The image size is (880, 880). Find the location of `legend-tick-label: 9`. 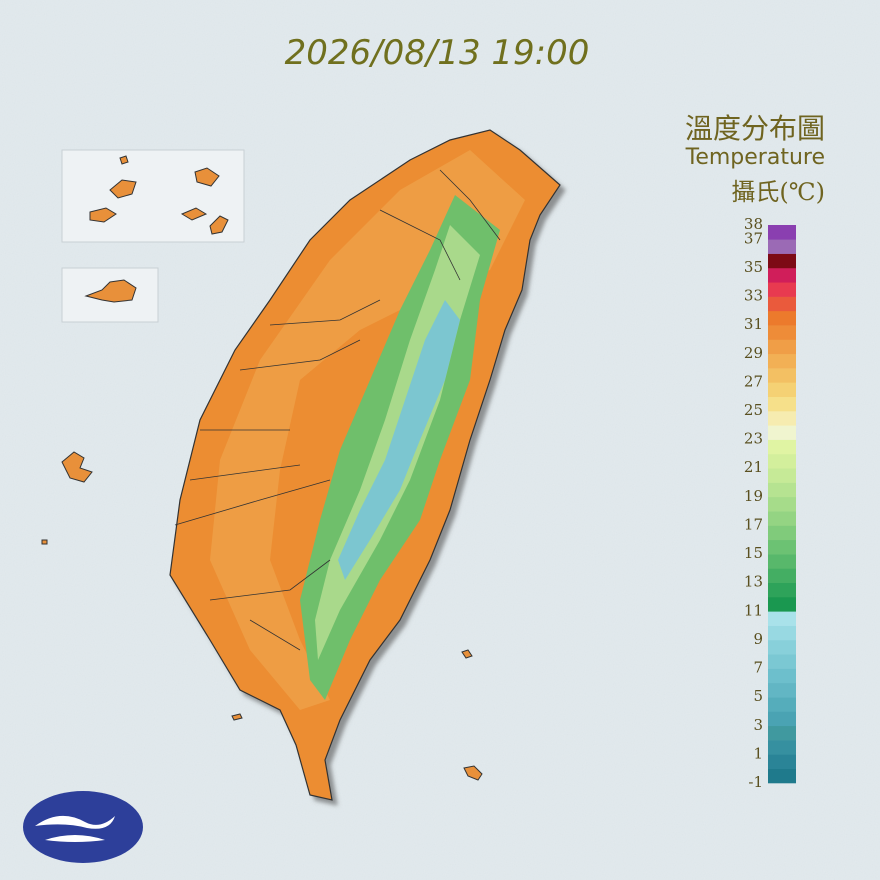

legend-tick-label: 9 is located at coordinates (758, 639).